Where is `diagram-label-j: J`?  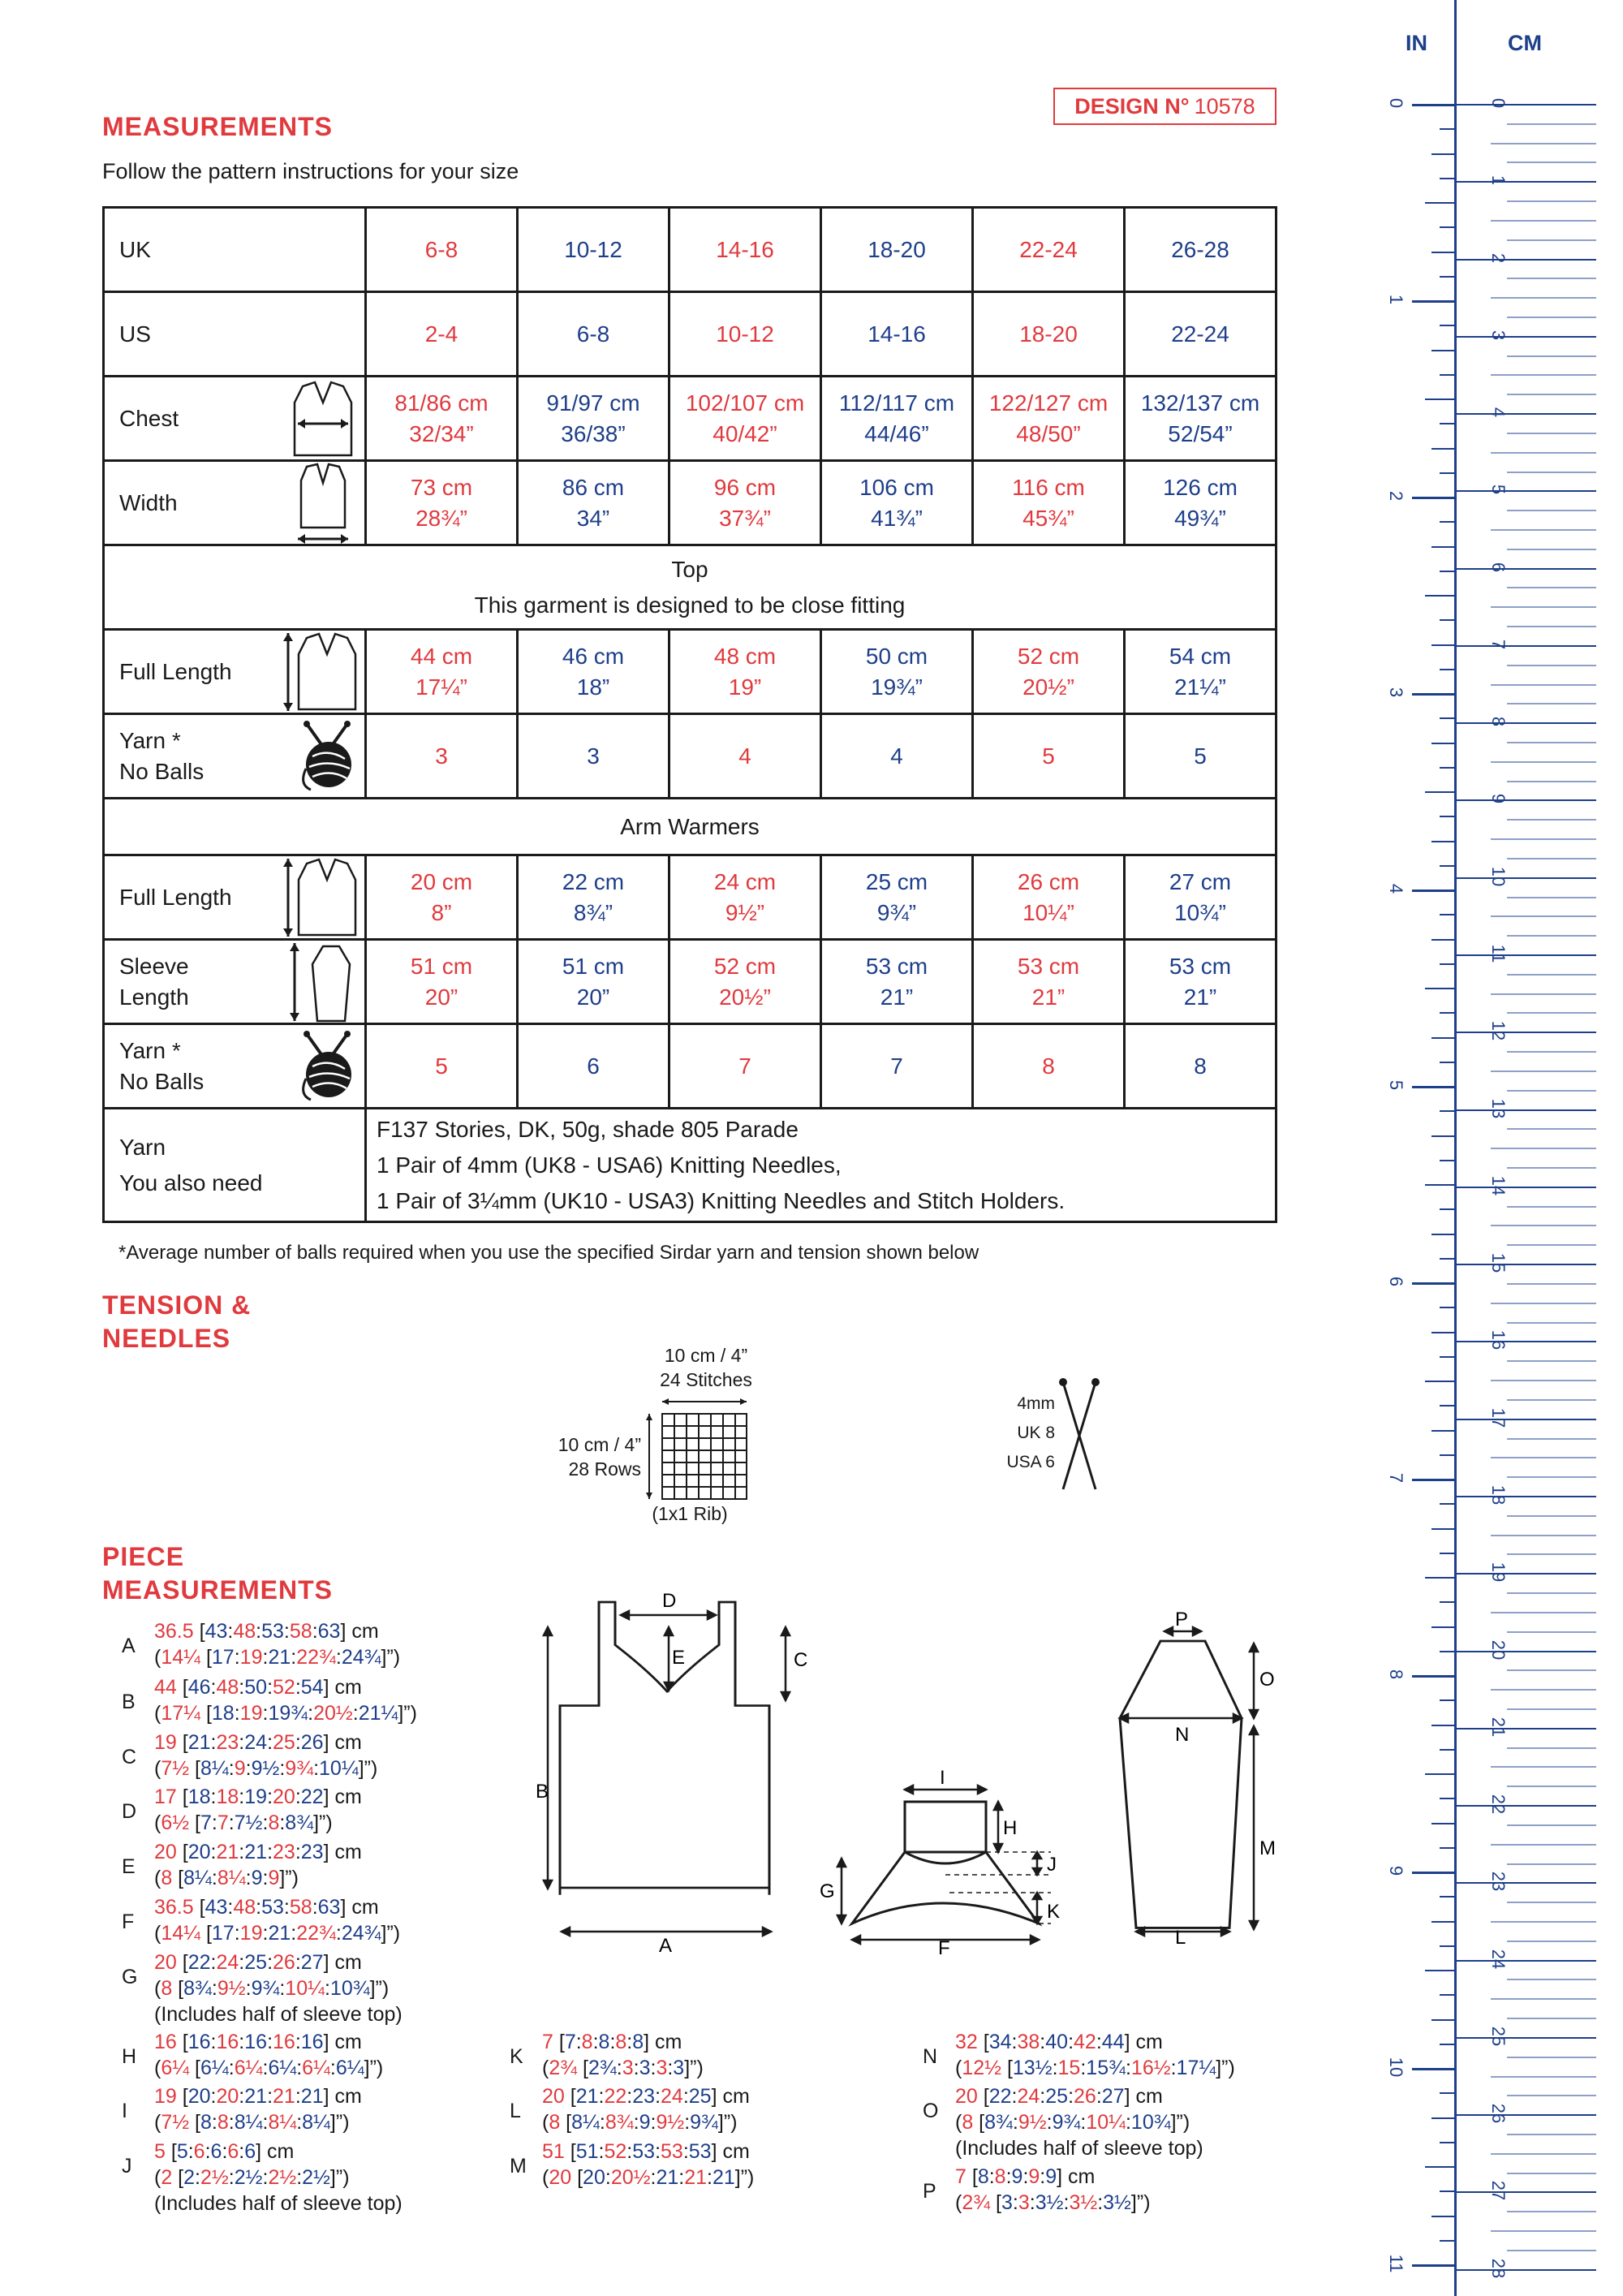
diagram-label-j: J is located at coordinates (1052, 1865).